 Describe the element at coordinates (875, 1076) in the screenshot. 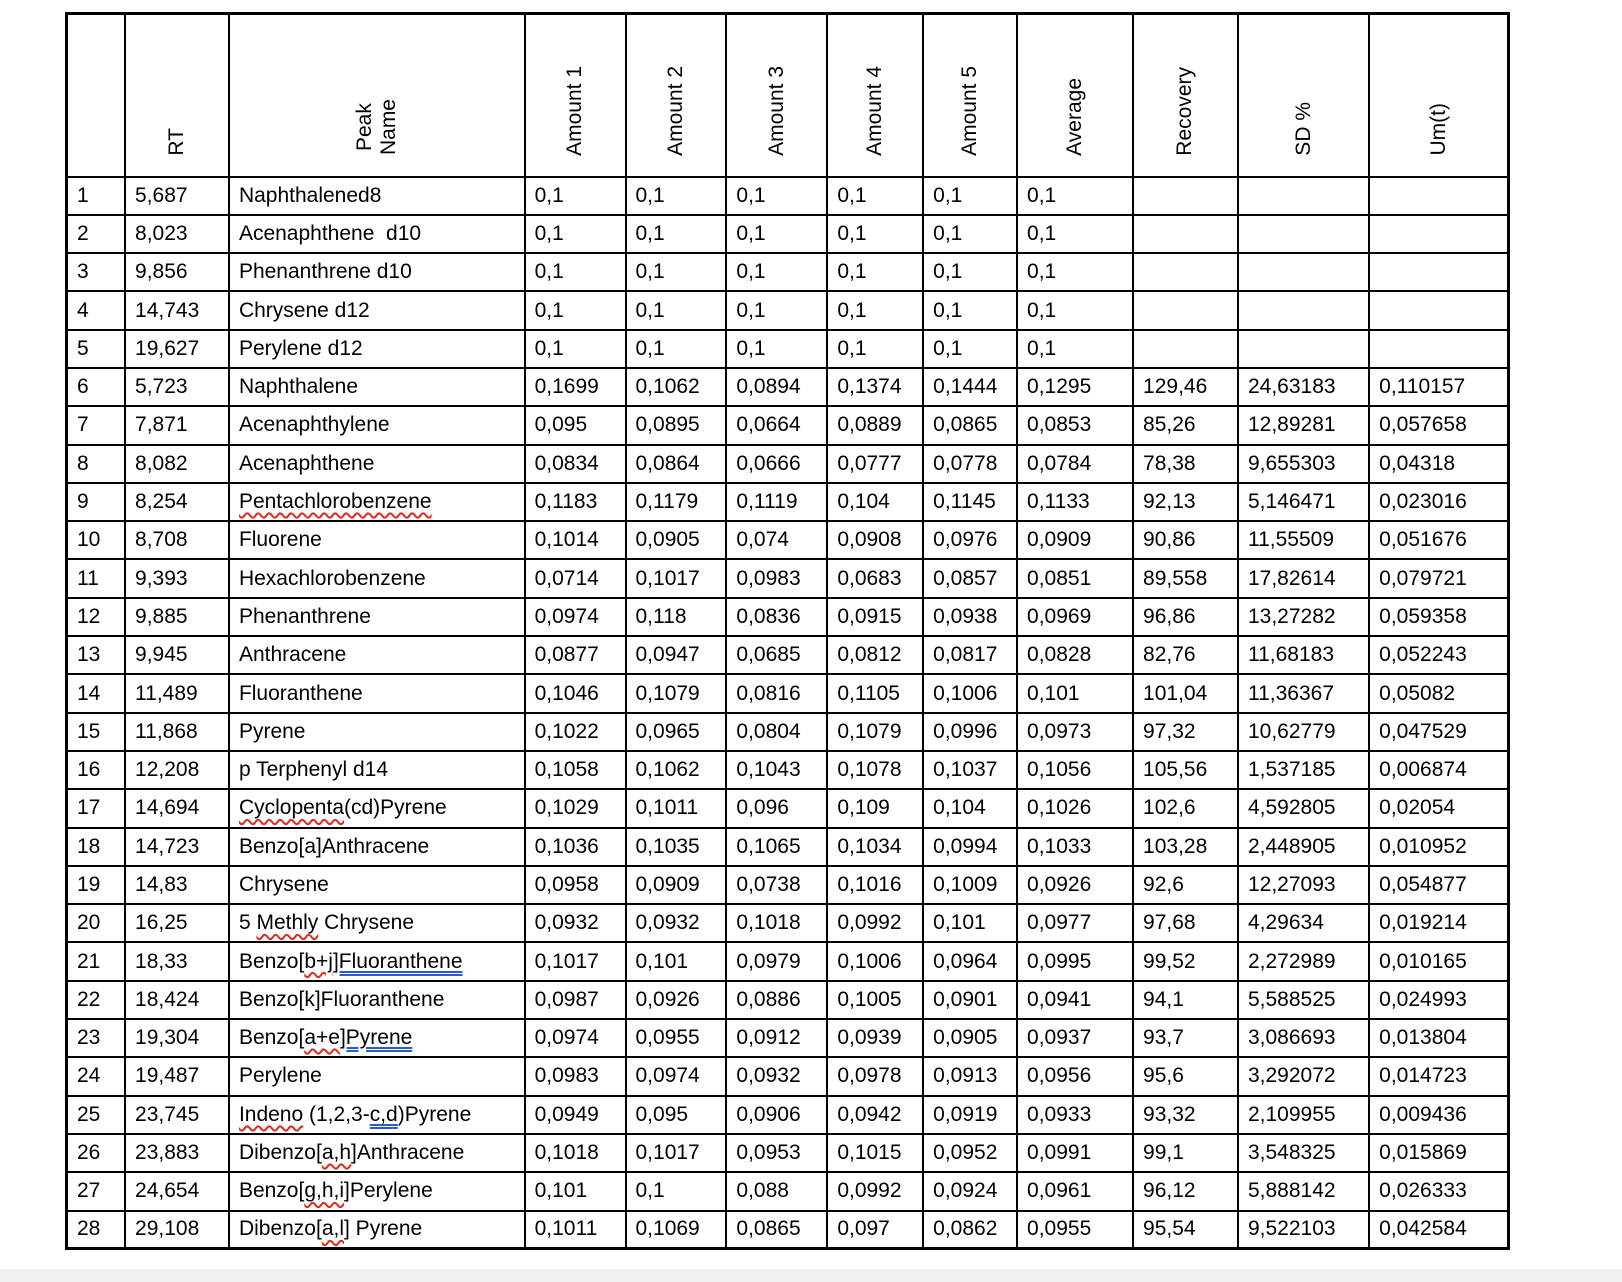

I see `cell-a4: 0,0978` at that location.